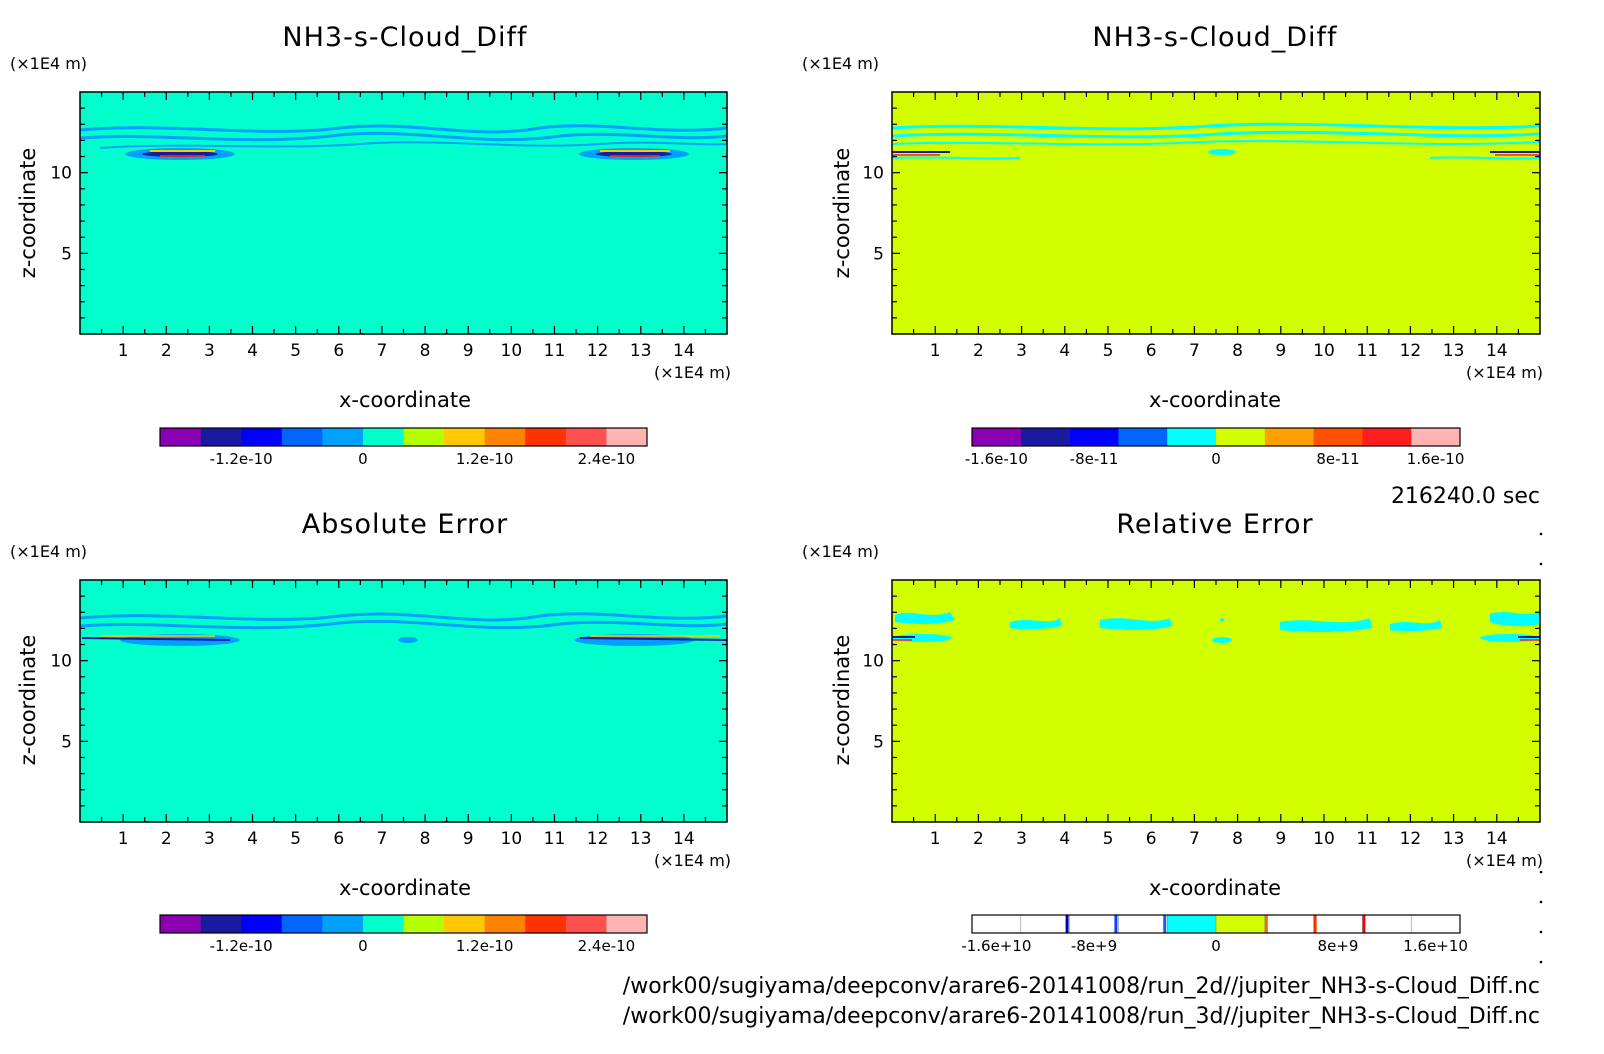 This screenshot has height=1054, width=1604. I want to click on colorbar-tick-label: 8e-11, so click(1337, 459).